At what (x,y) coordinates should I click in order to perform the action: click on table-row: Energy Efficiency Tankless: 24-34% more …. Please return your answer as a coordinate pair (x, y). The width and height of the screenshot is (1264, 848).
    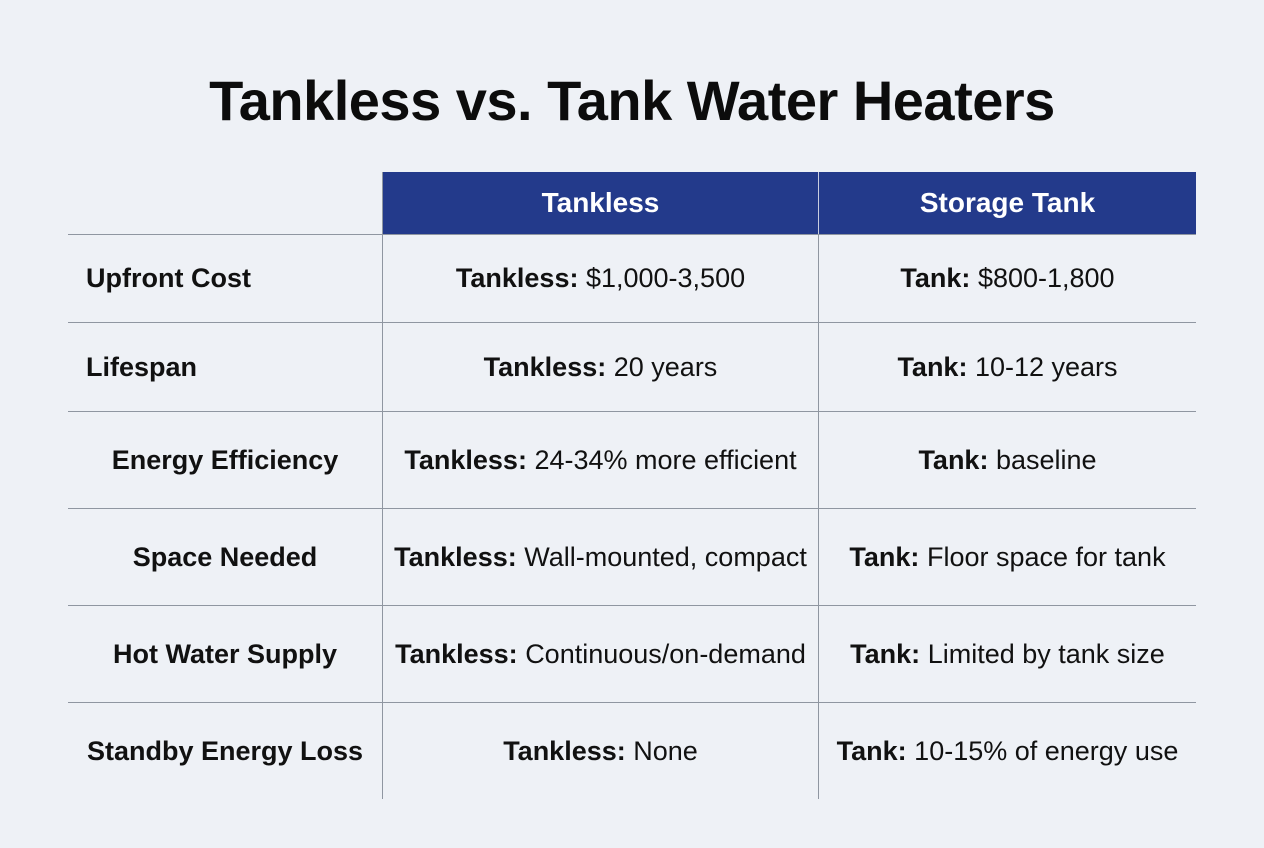
    Looking at the image, I should click on (632, 460).